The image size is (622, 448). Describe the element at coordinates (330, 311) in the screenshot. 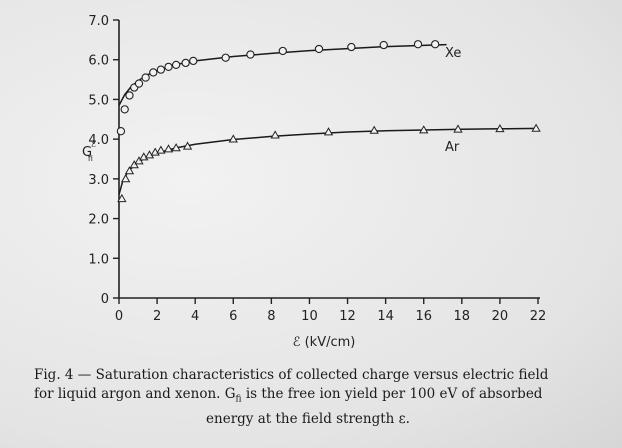

I see `x-ticks: 0 2 4 6 8 10 12 14 16 18 20 22` at that location.